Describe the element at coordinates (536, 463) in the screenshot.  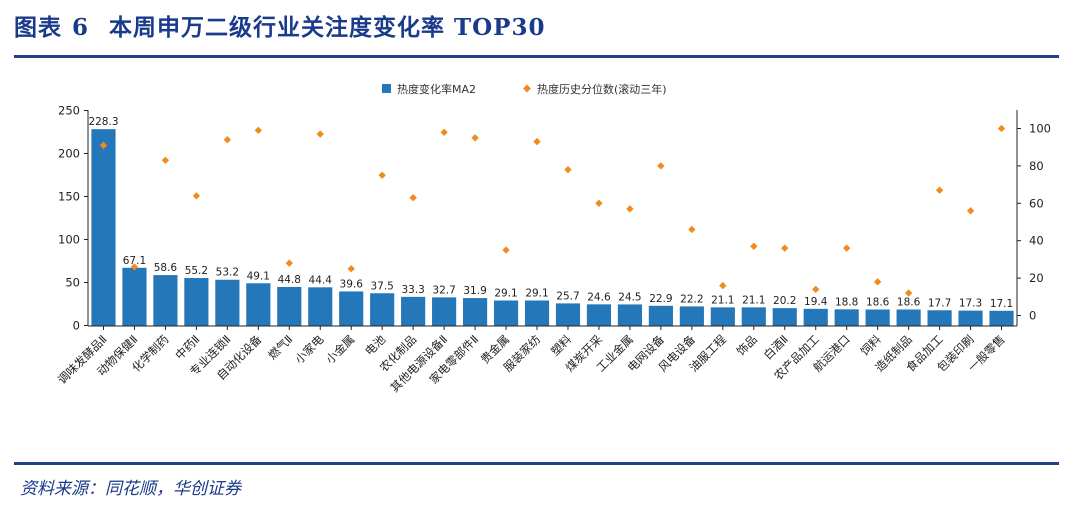
I see `bottom-rule` at that location.